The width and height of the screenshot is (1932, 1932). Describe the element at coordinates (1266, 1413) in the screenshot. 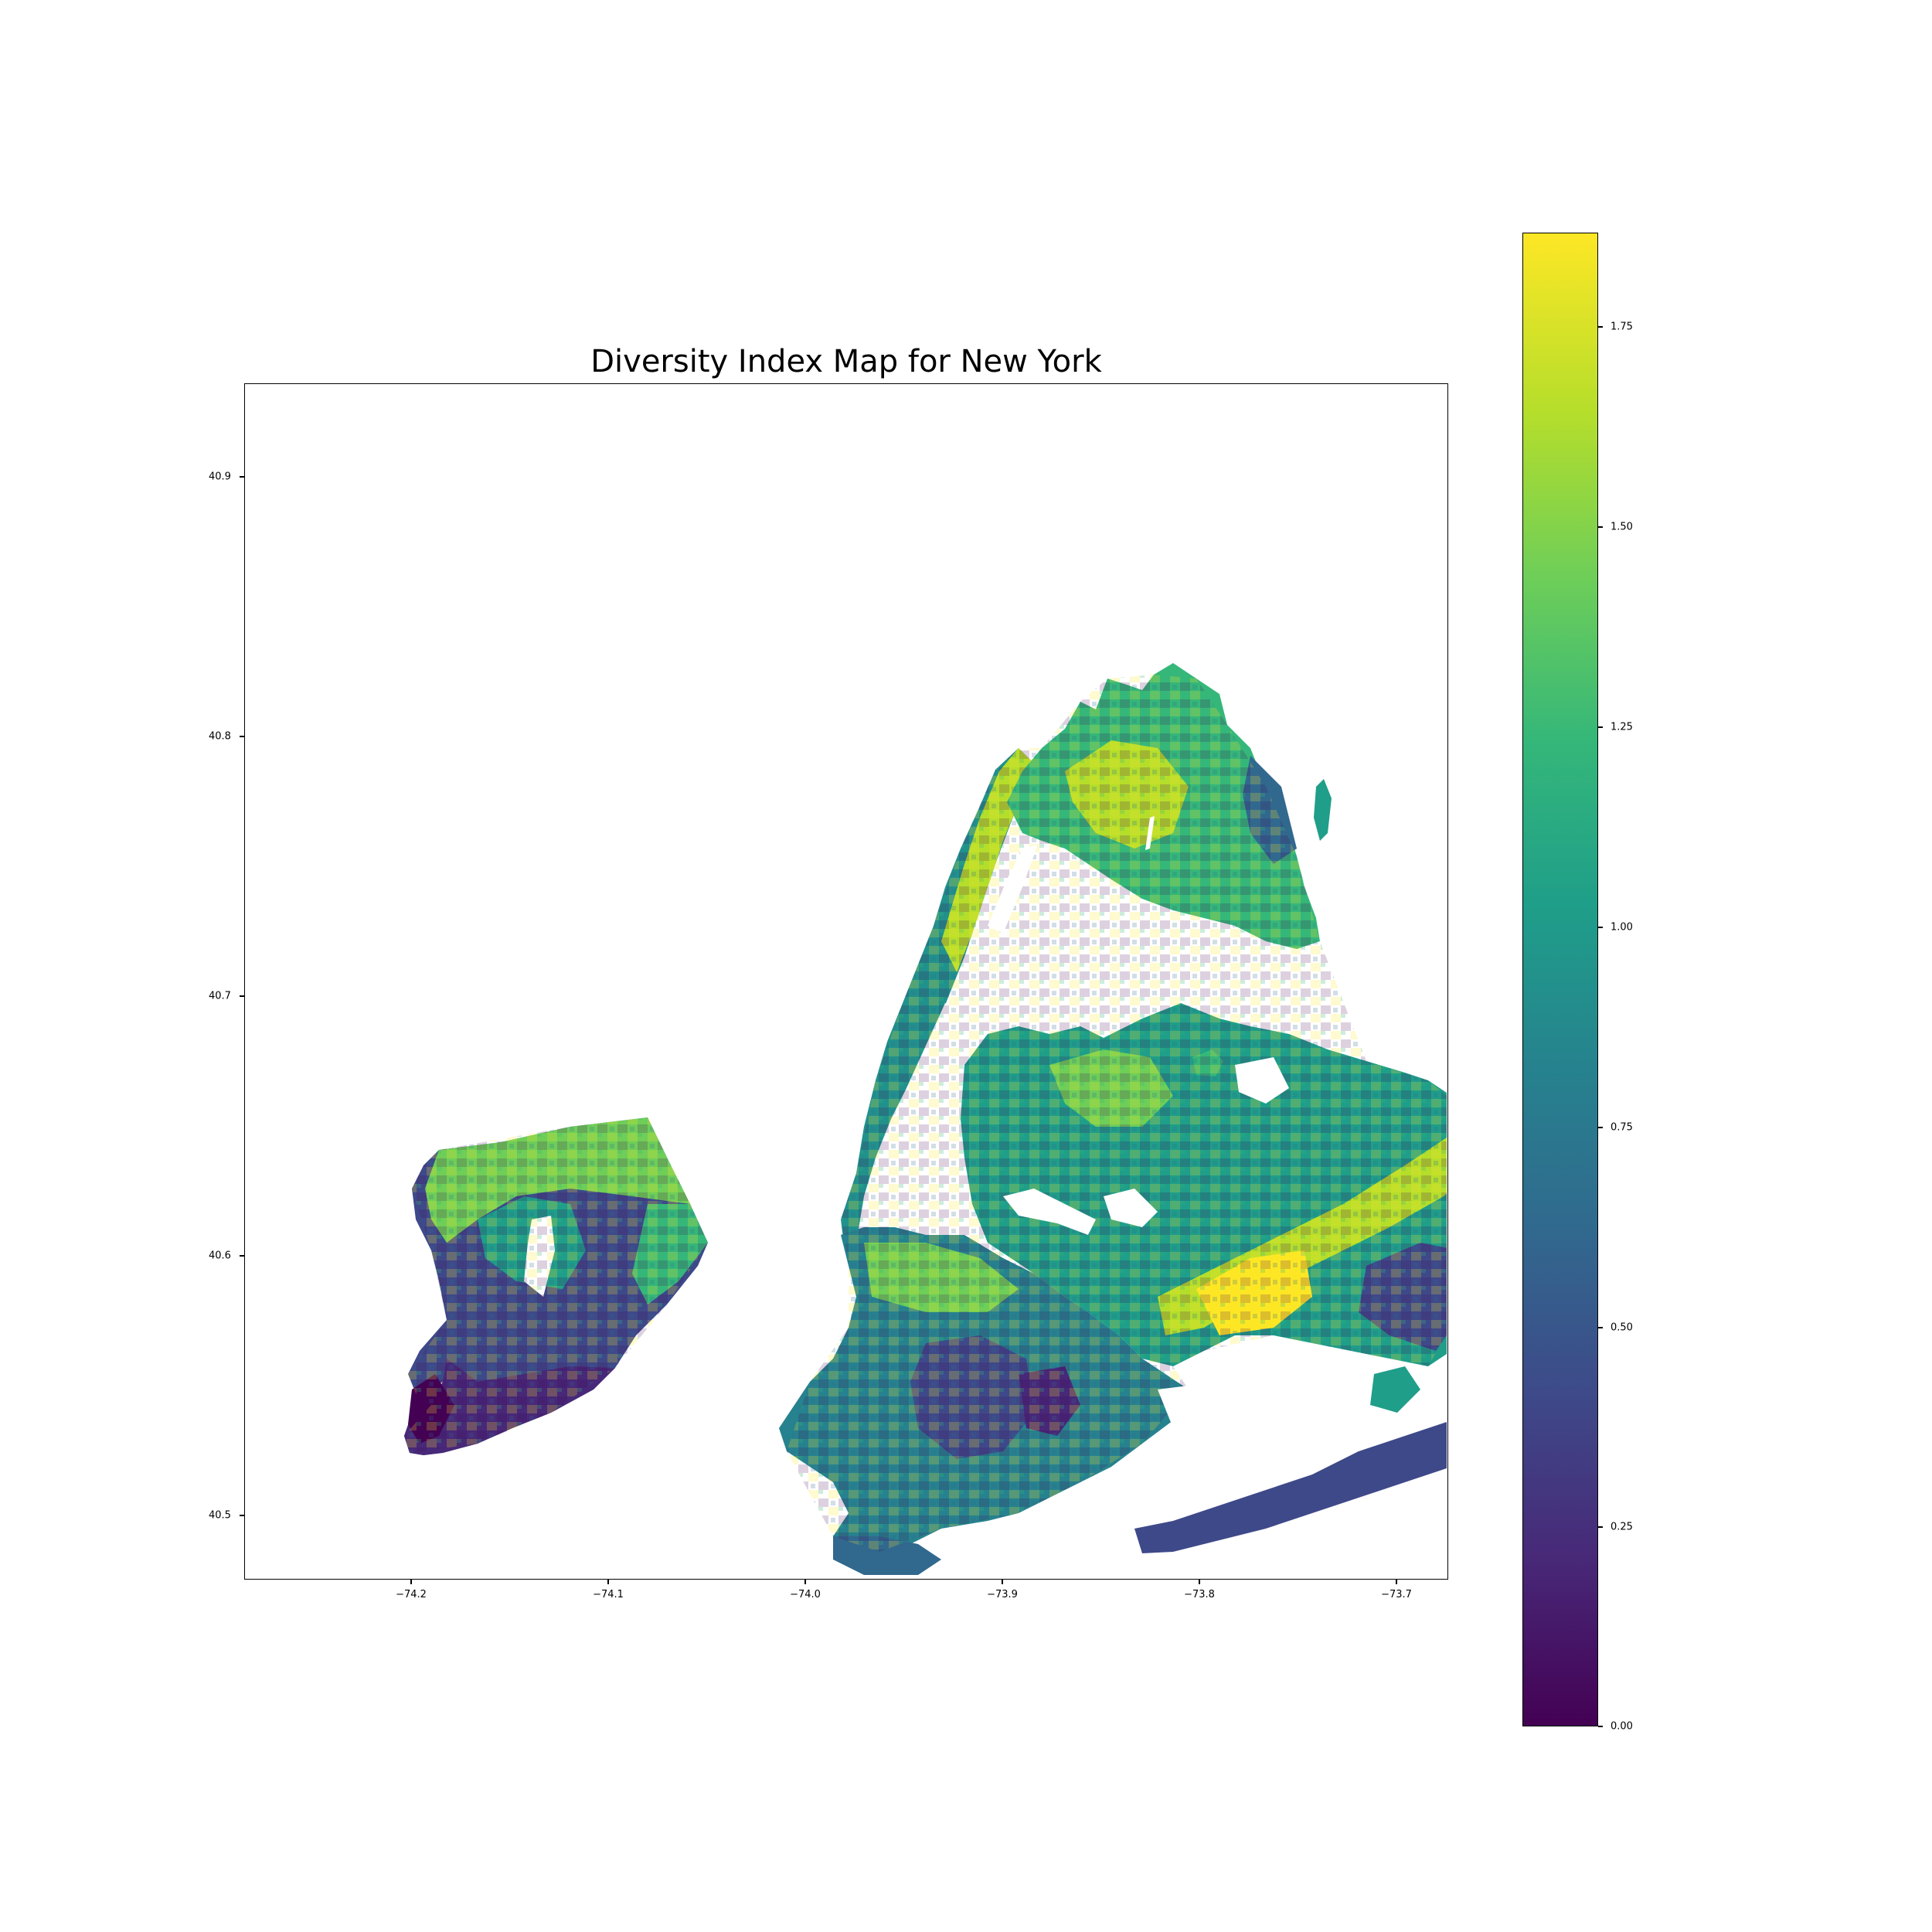

I see `jamaica-bay-gap` at that location.